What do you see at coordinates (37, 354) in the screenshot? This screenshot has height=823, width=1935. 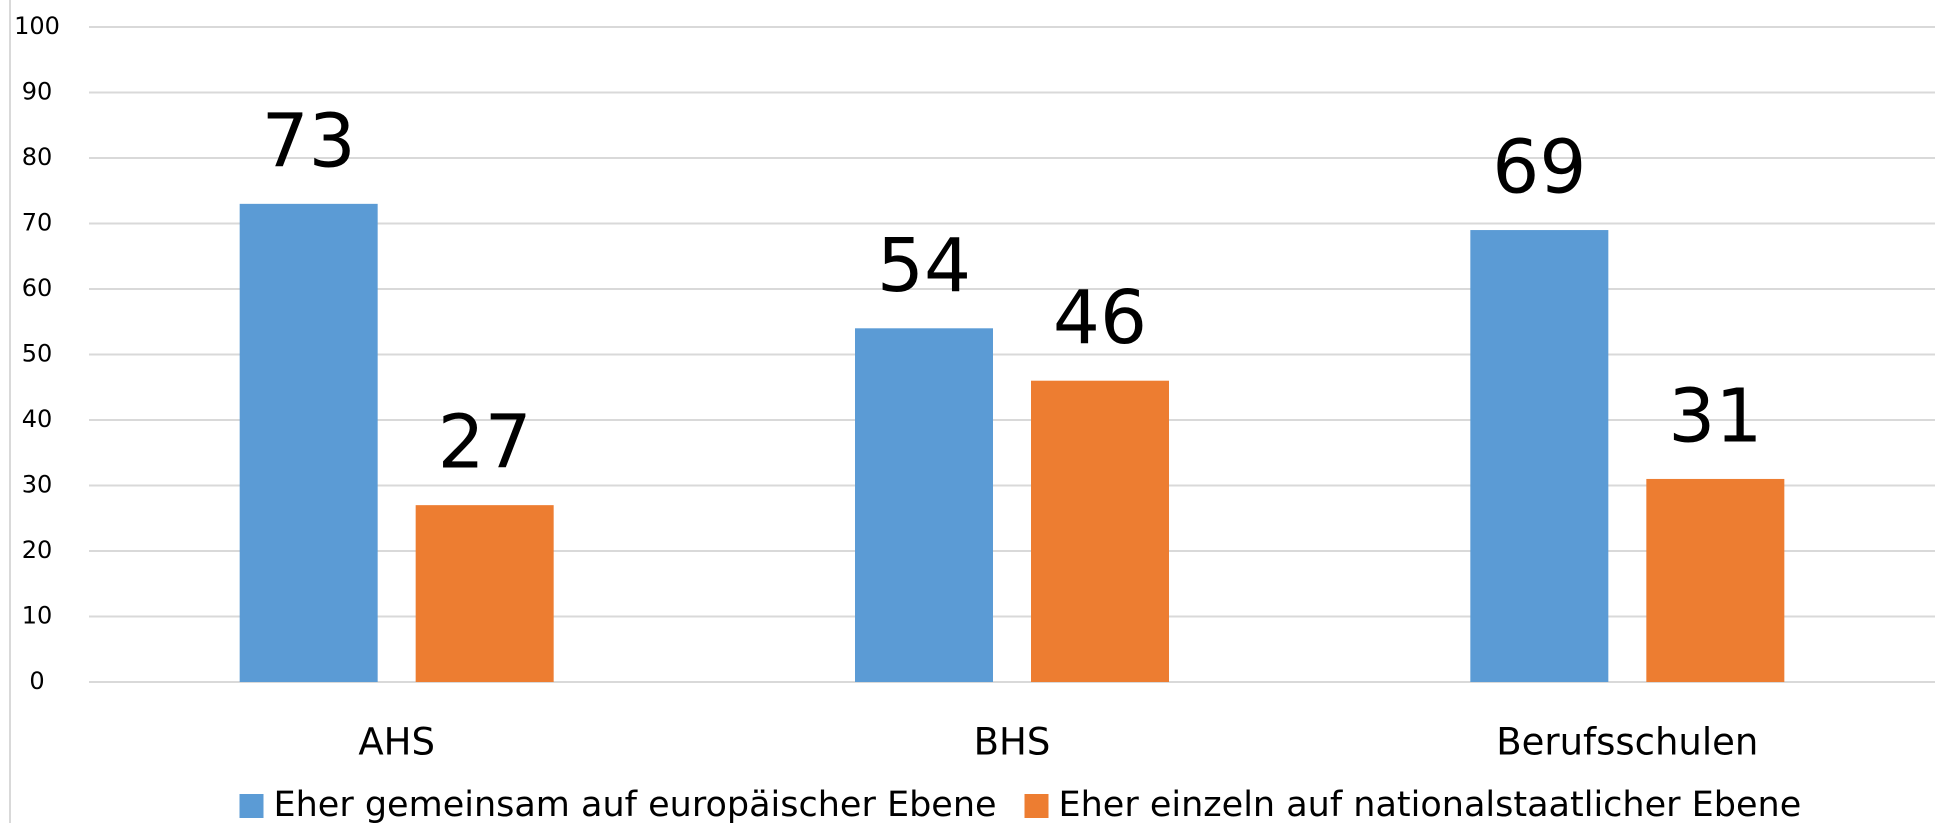 I see `y-tick-label: 50` at bounding box center [37, 354].